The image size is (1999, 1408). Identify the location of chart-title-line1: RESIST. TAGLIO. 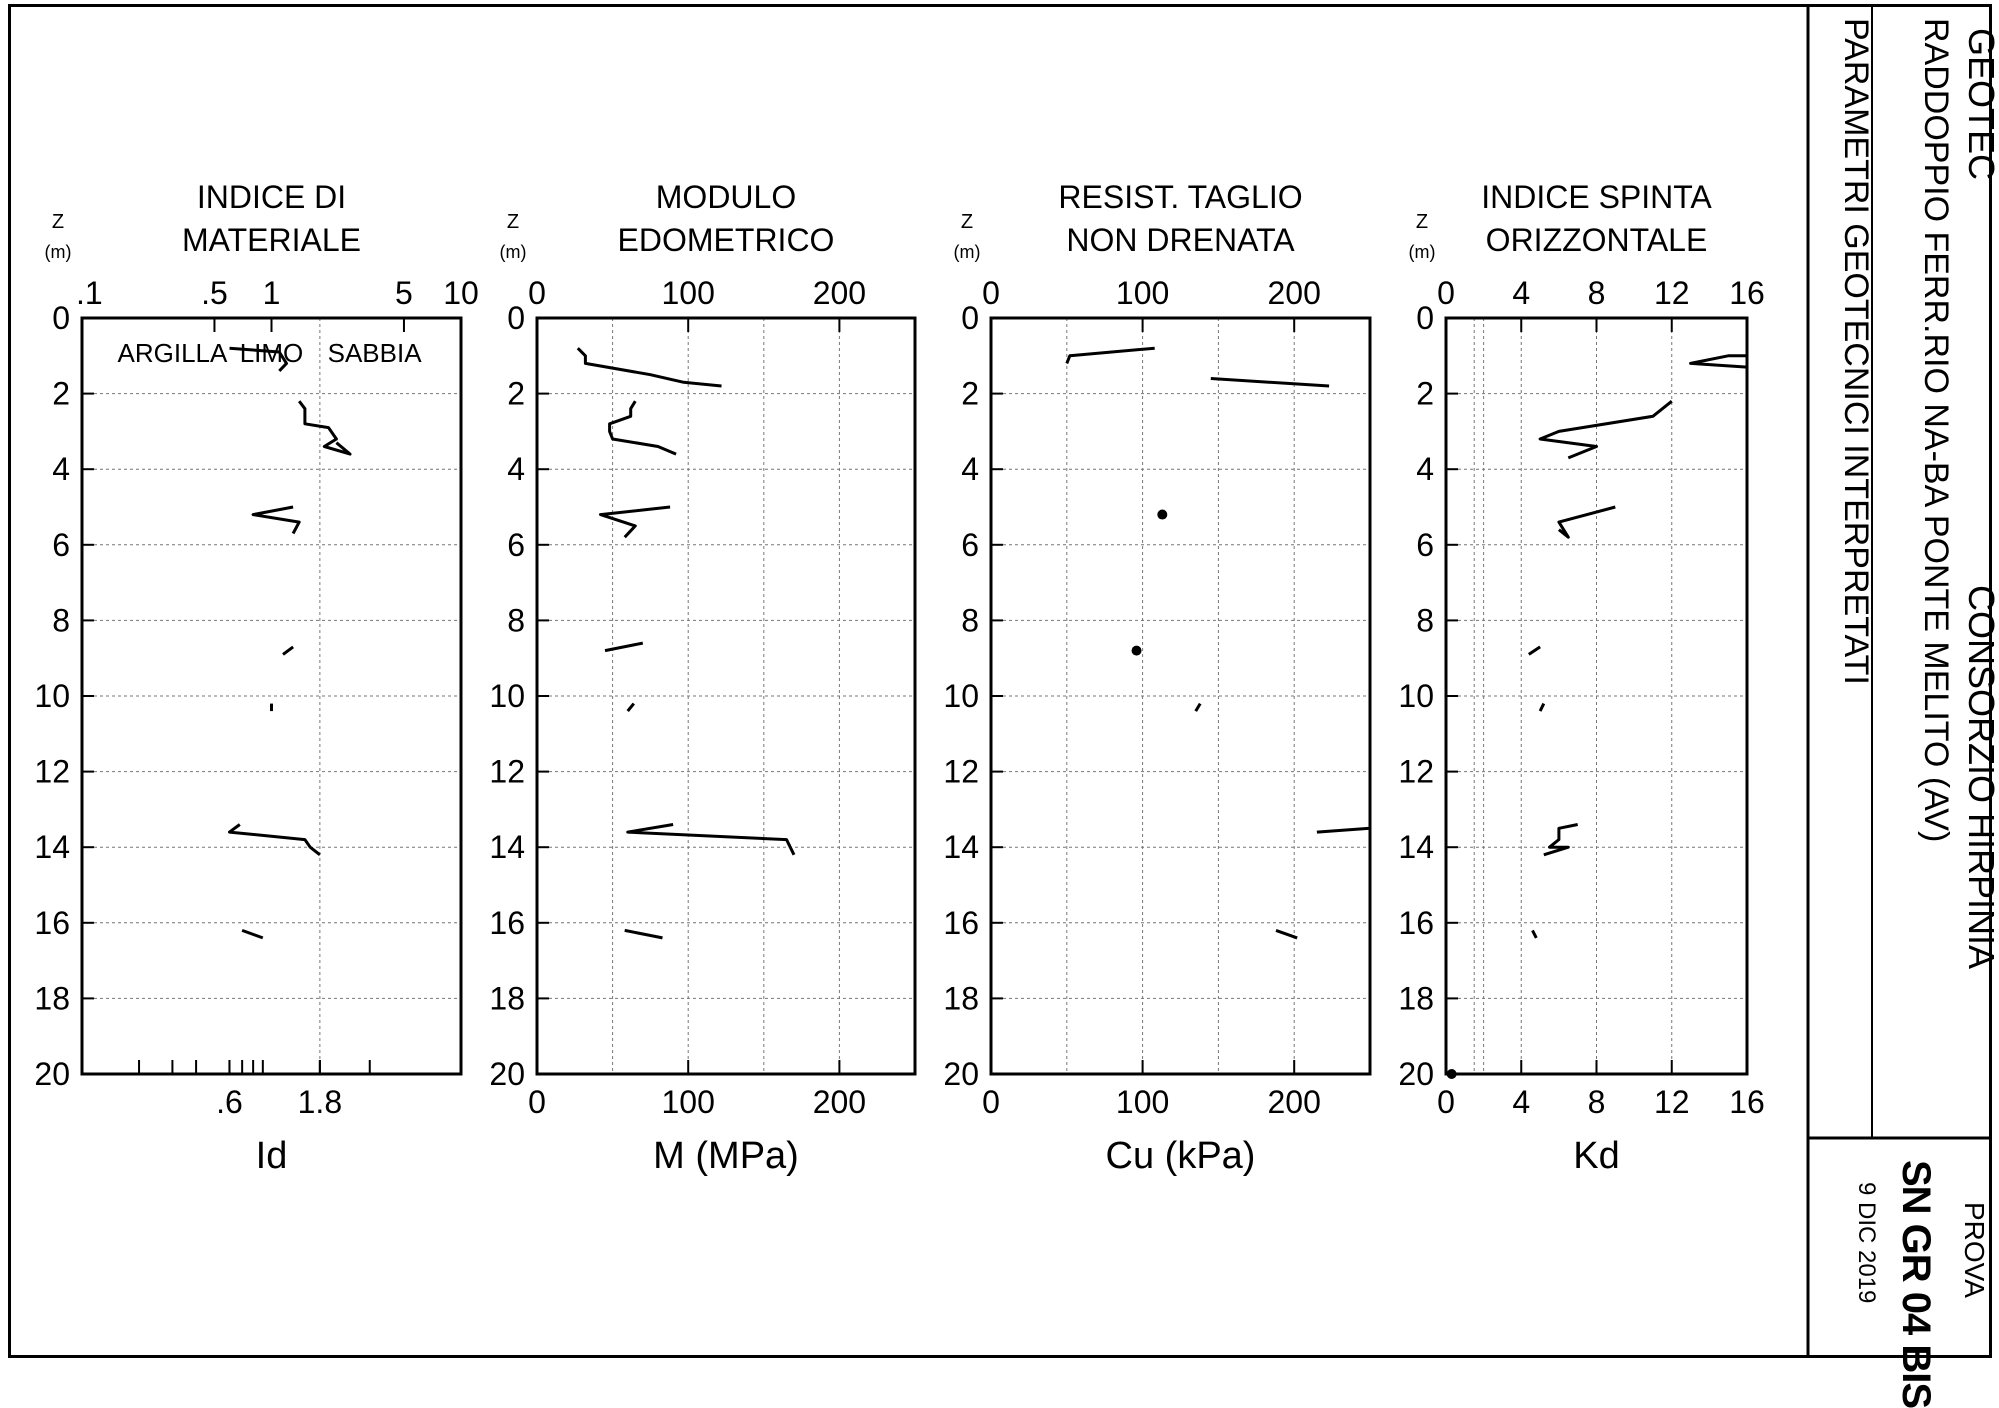
(1180, 197).